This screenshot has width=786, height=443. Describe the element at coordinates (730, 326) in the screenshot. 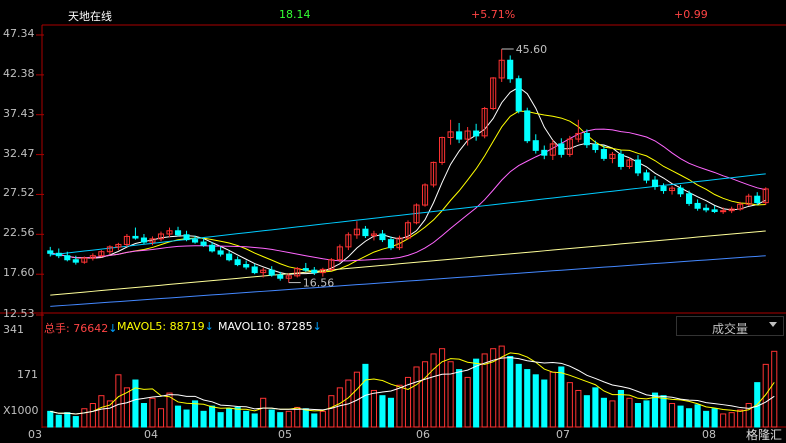

I see `indicator-select: 成交量` at that location.